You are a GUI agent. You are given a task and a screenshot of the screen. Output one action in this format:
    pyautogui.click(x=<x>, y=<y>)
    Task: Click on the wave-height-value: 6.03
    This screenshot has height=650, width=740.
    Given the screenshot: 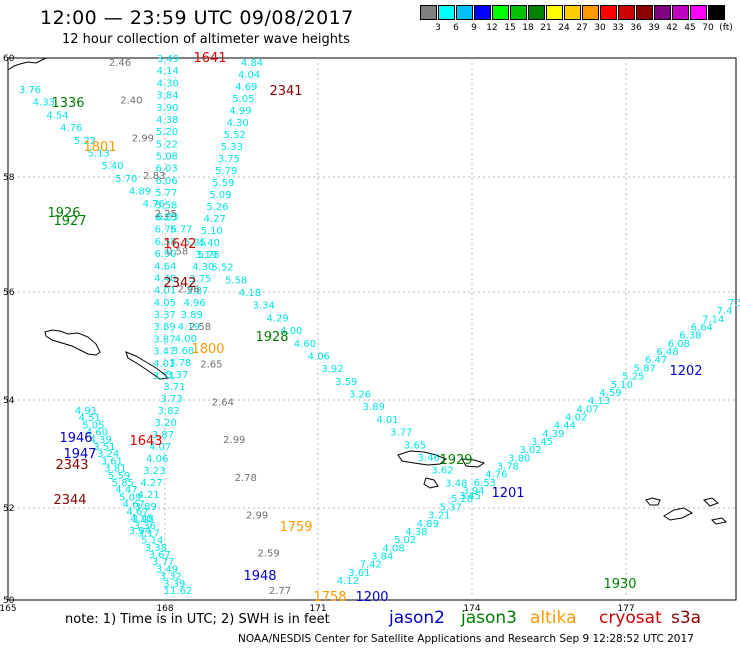 What is the action you would take?
    pyautogui.click(x=167, y=217)
    